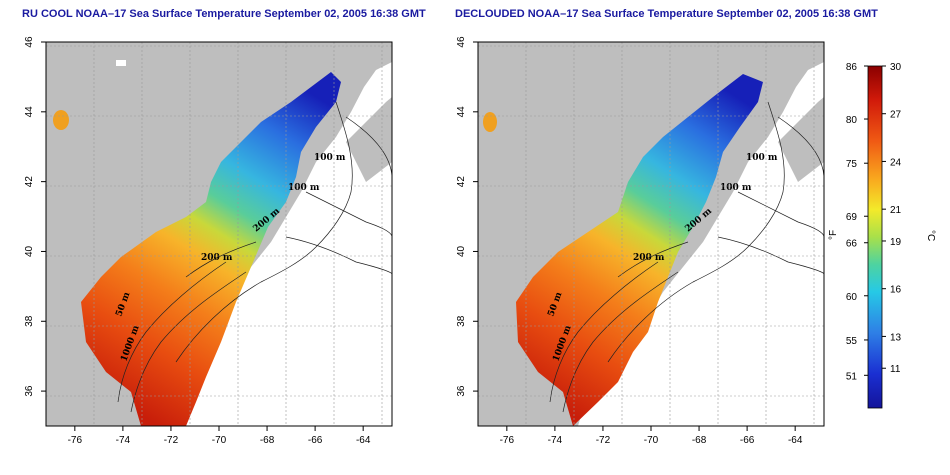  Describe the element at coordinates (852, 341) in the screenshot. I see `fahrenheit-tick-label: 55` at that location.